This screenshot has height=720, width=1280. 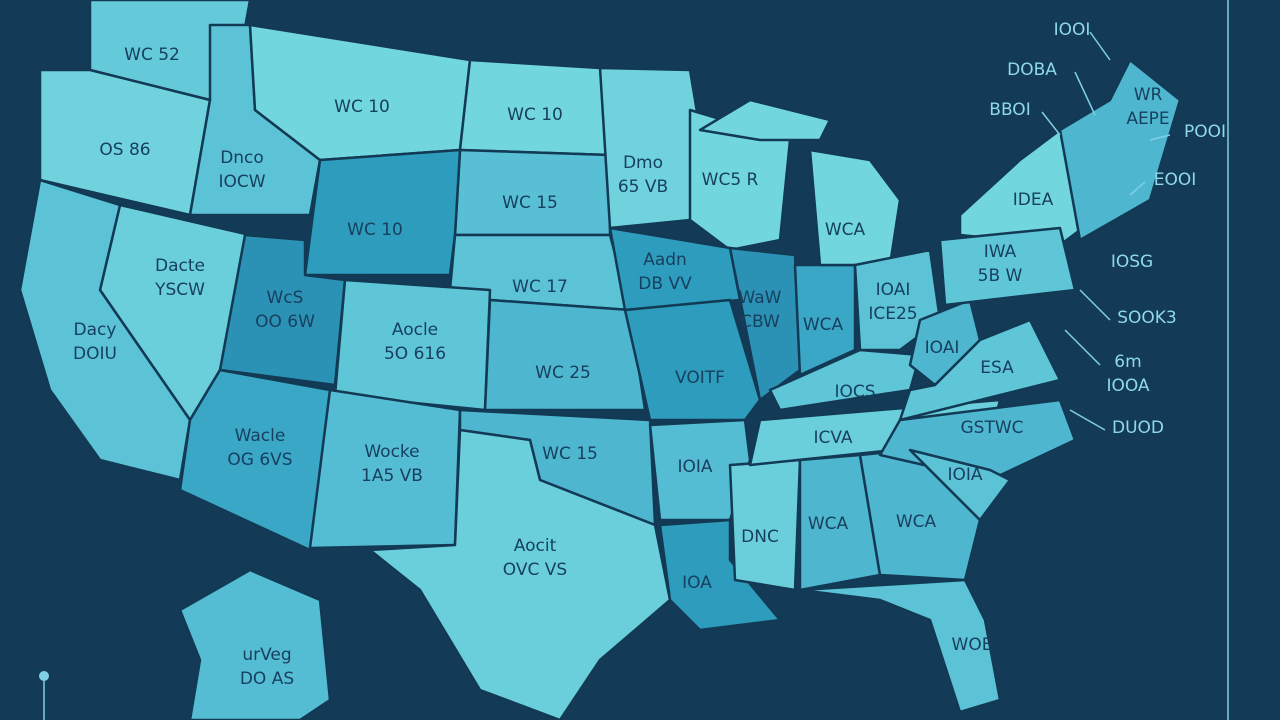 What do you see at coordinates (1138, 428) in the screenshot?
I see `callout-label: DUOD` at bounding box center [1138, 428].